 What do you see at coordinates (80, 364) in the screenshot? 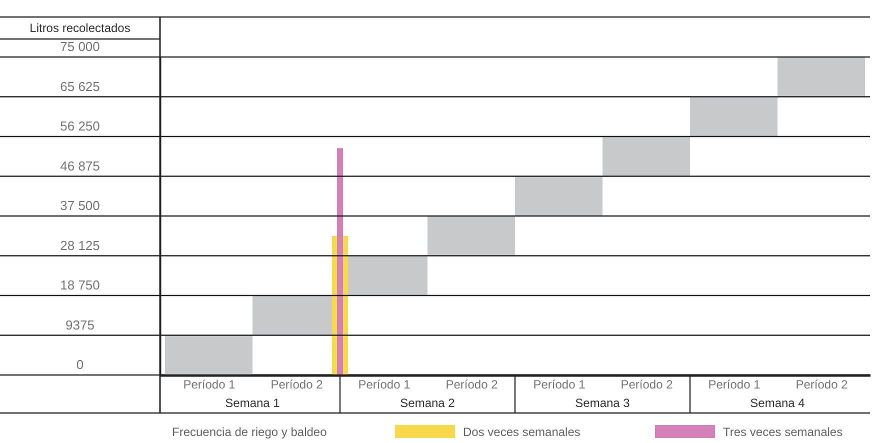
I see `y-tick-label: 0` at bounding box center [80, 364].